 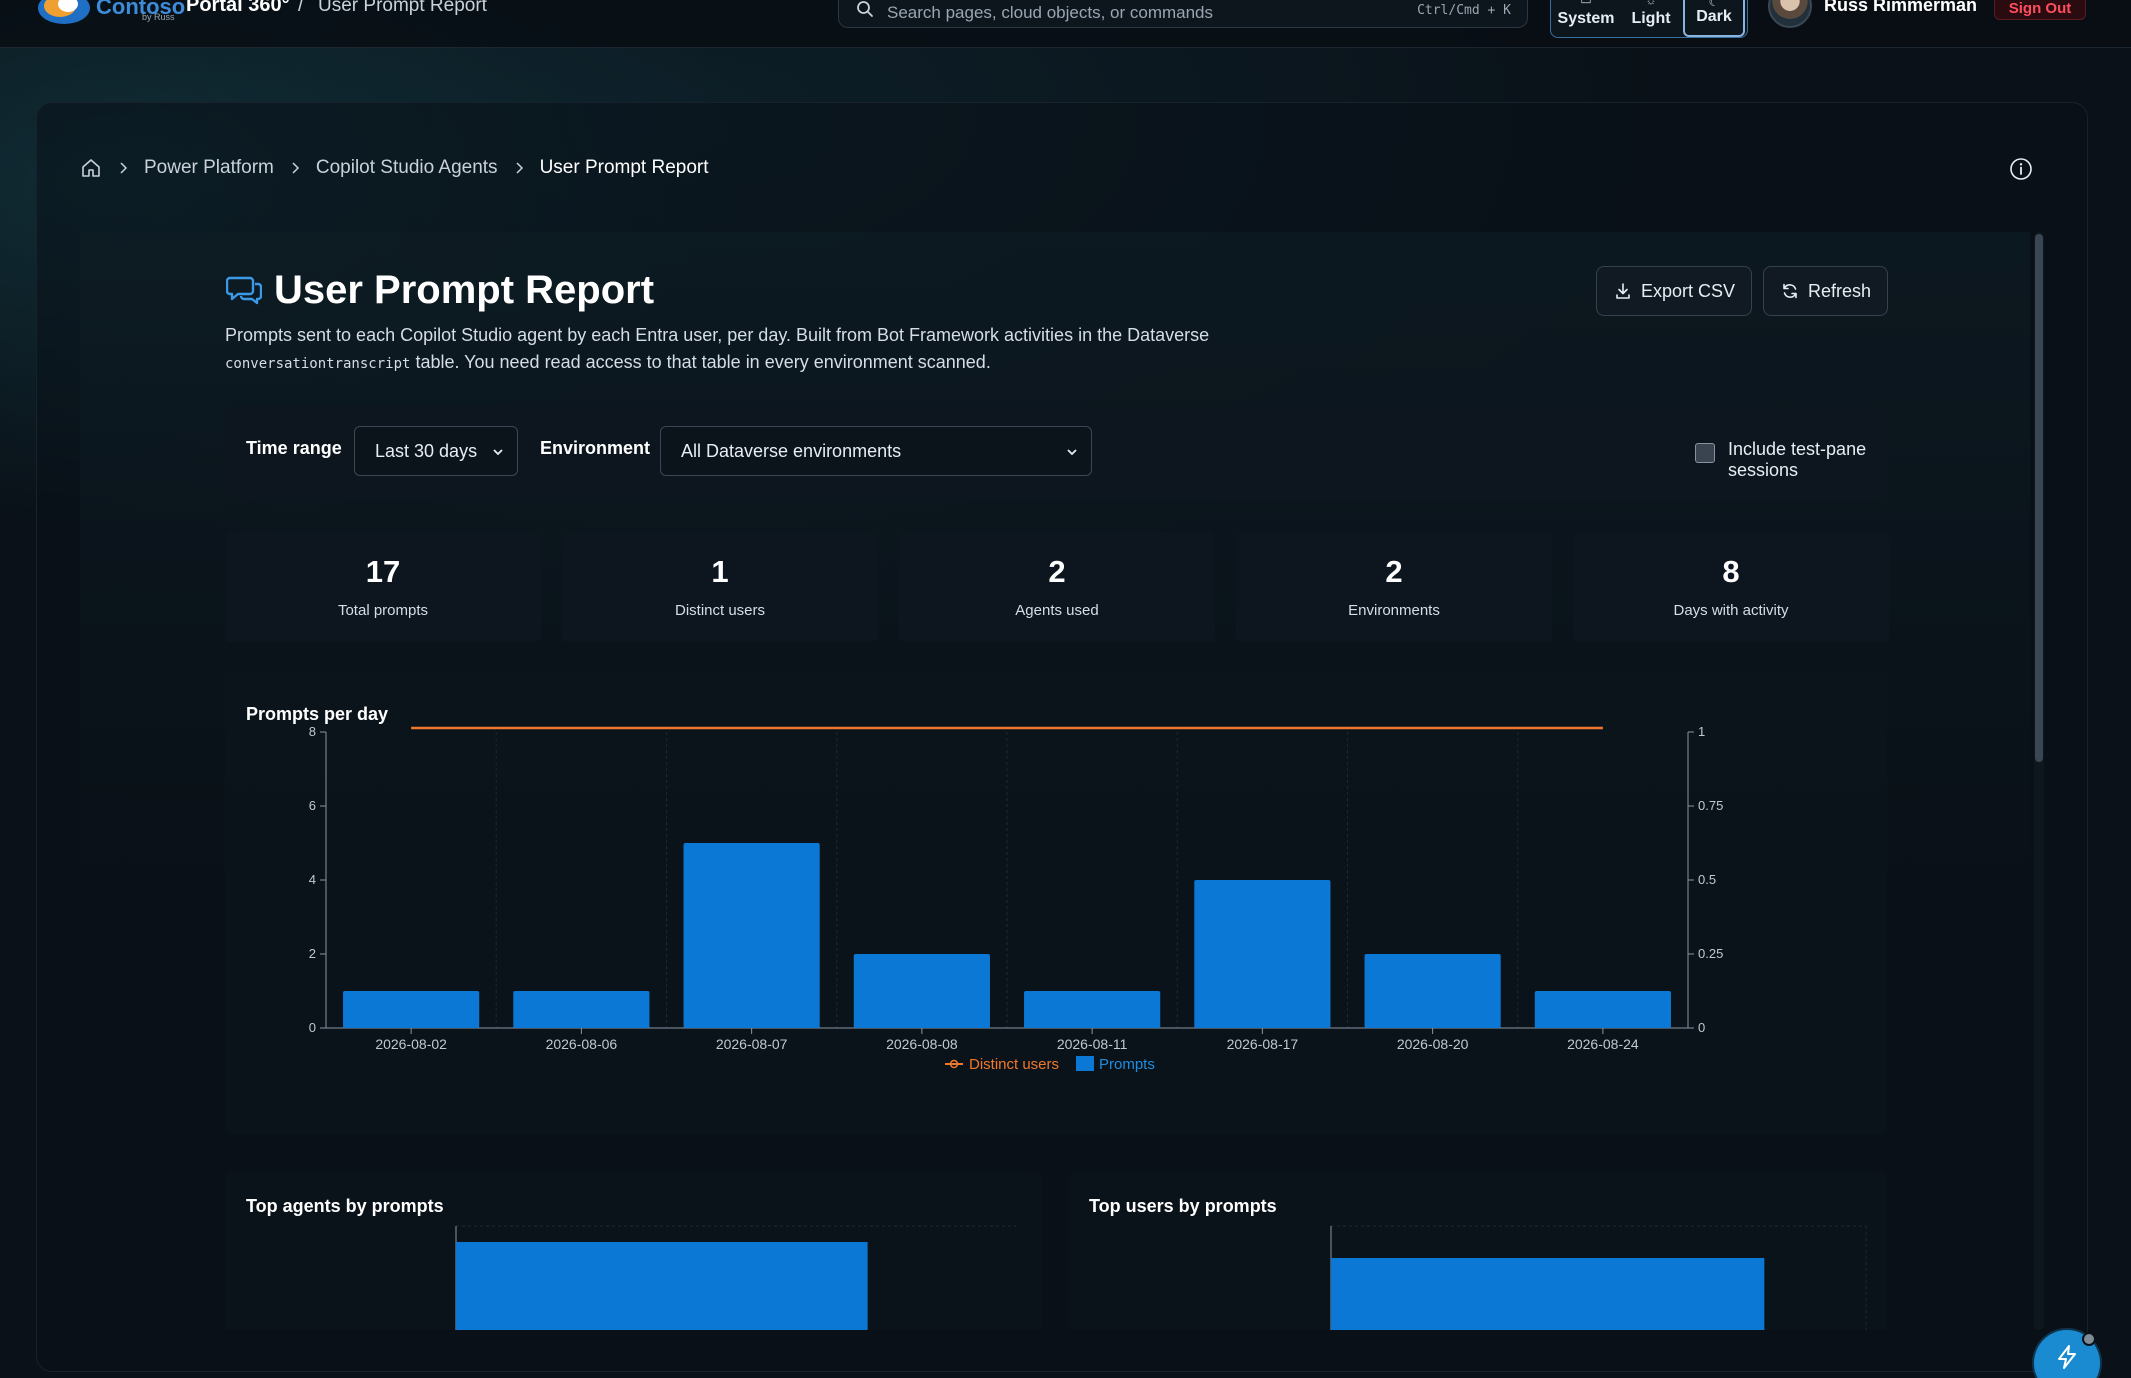 I want to click on stat-card-total-prompts: 17 Total prompts, so click(x=383, y=587).